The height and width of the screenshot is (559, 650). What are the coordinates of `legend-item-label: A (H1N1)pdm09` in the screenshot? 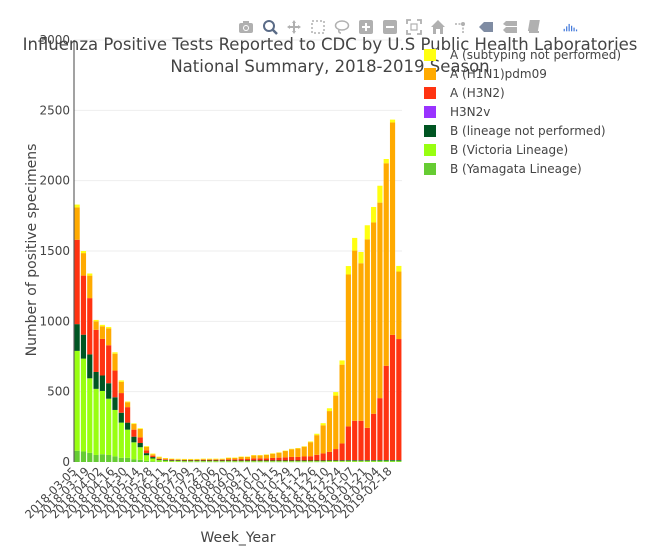 It's located at (498, 74).